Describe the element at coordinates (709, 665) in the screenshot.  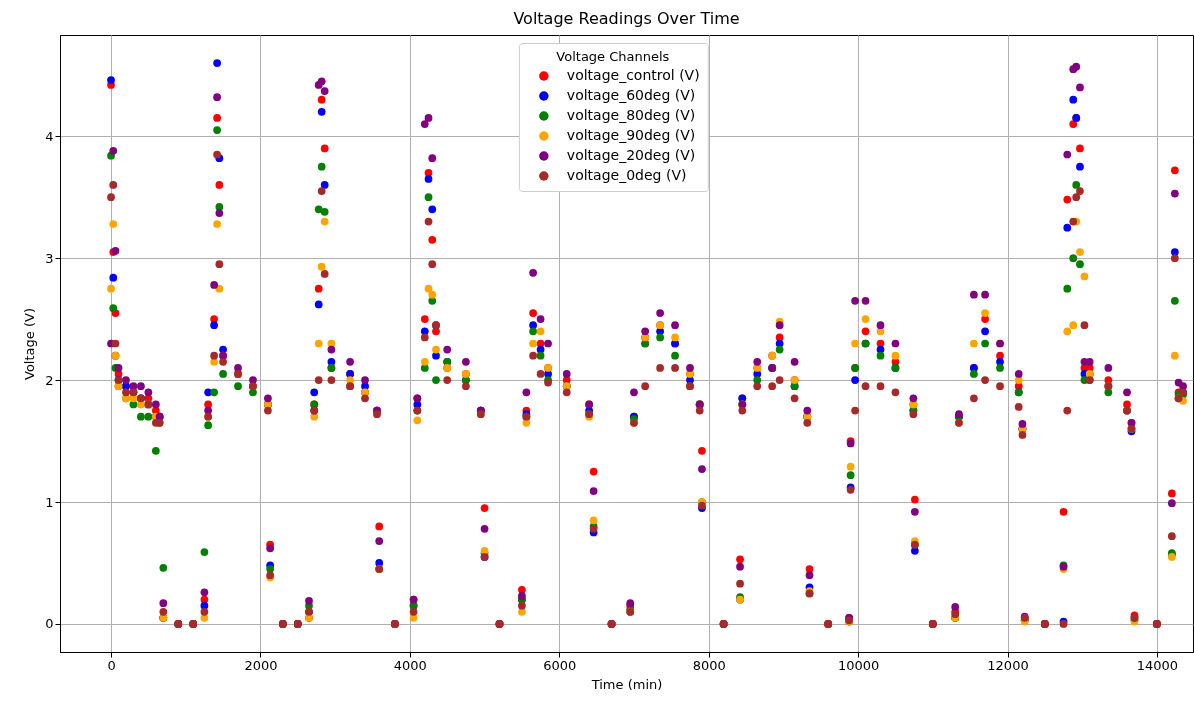
I see `x-tick-label: 8000` at that location.